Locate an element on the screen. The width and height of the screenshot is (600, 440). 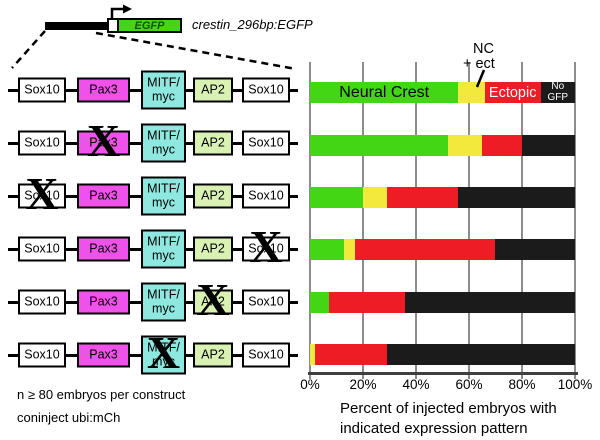
zoom-dash-left is located at coordinates (28, 49).